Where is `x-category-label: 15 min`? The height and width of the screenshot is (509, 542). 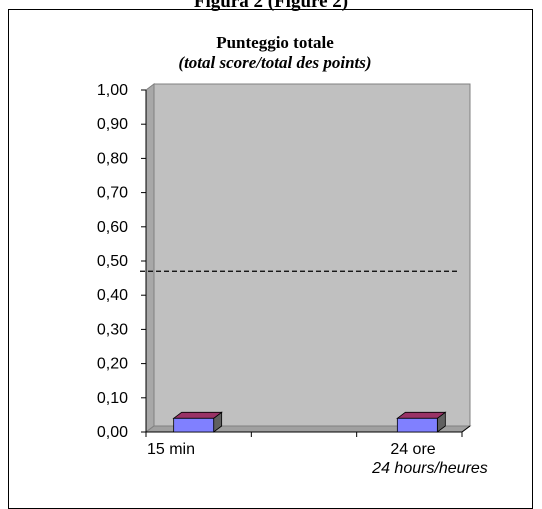
x-category-label: 15 min is located at coordinates (171, 449).